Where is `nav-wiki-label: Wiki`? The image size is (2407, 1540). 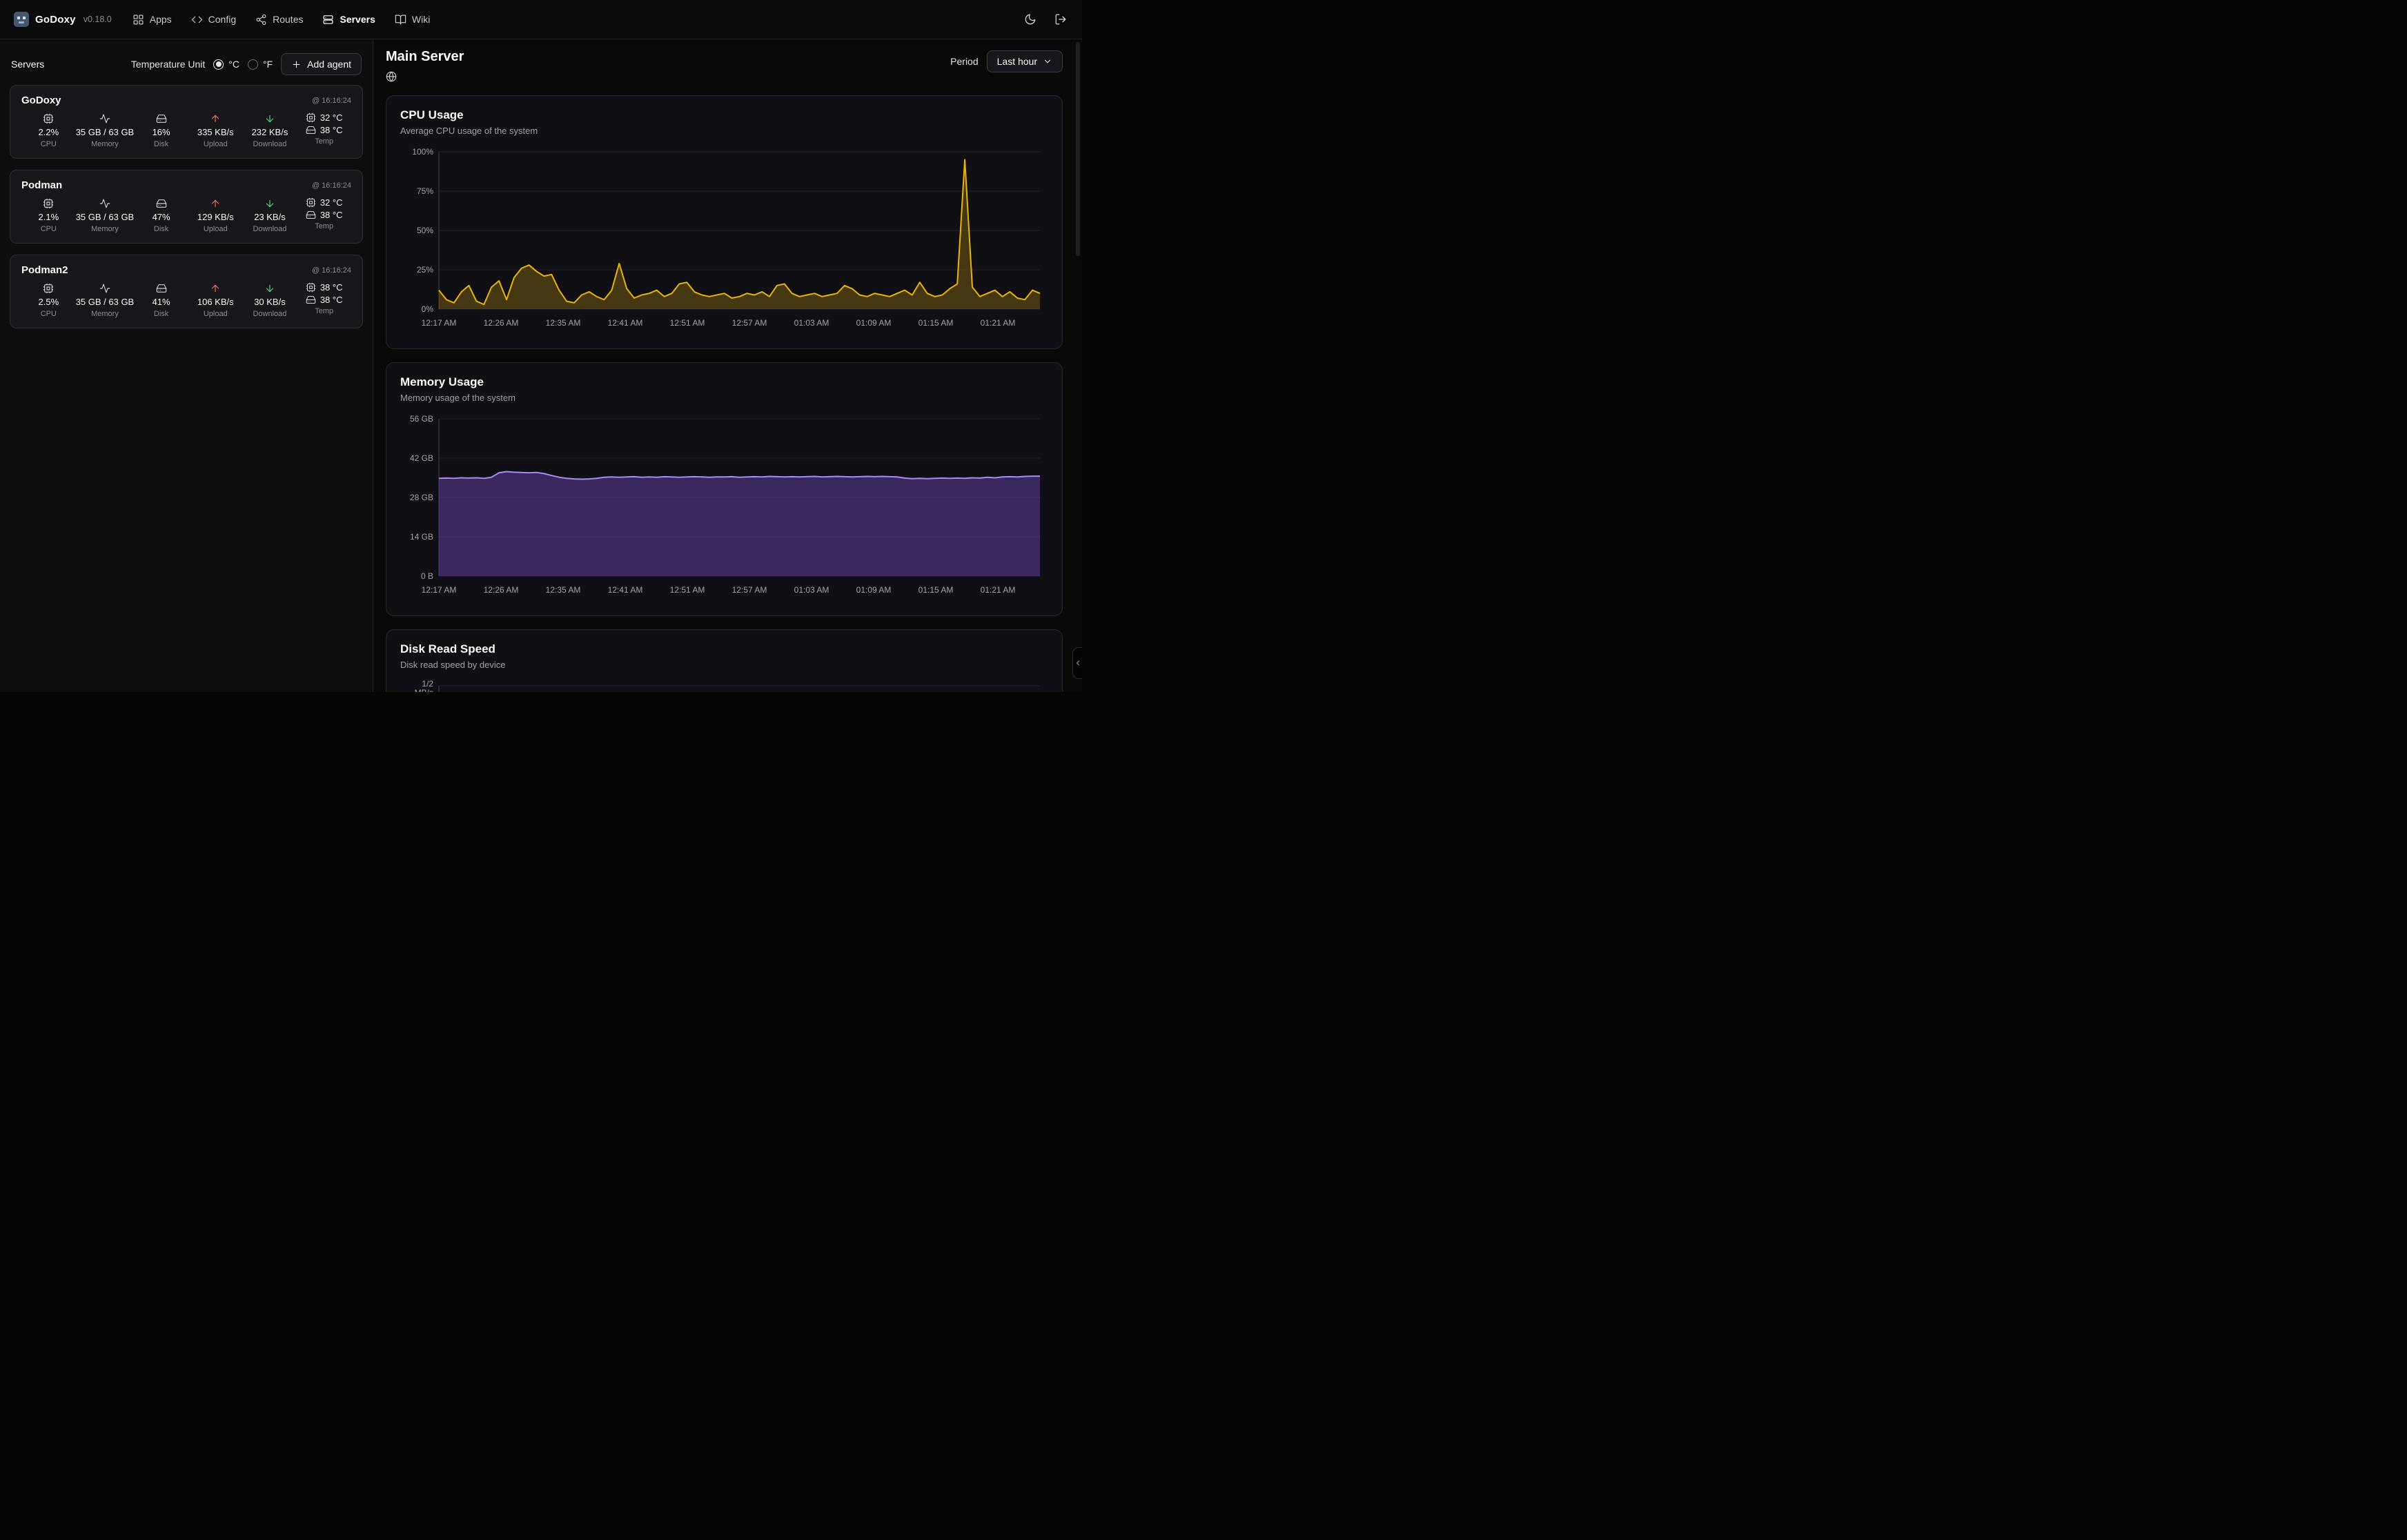
nav-wiki-label: Wiki is located at coordinates (421, 20).